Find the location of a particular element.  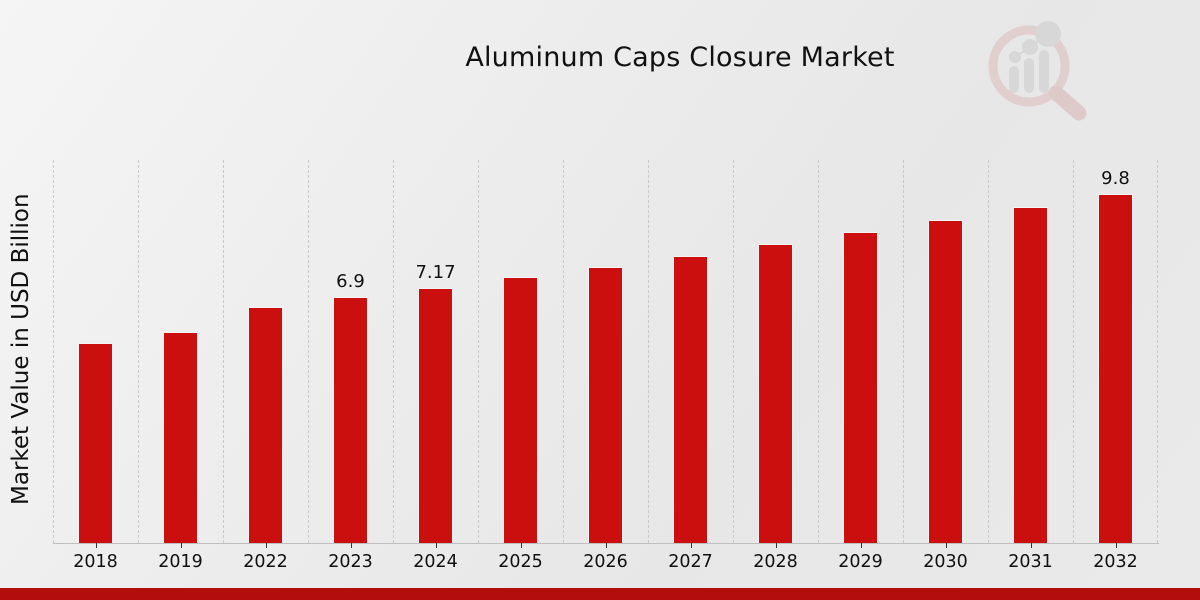

bar-2027 is located at coordinates (690, 399).